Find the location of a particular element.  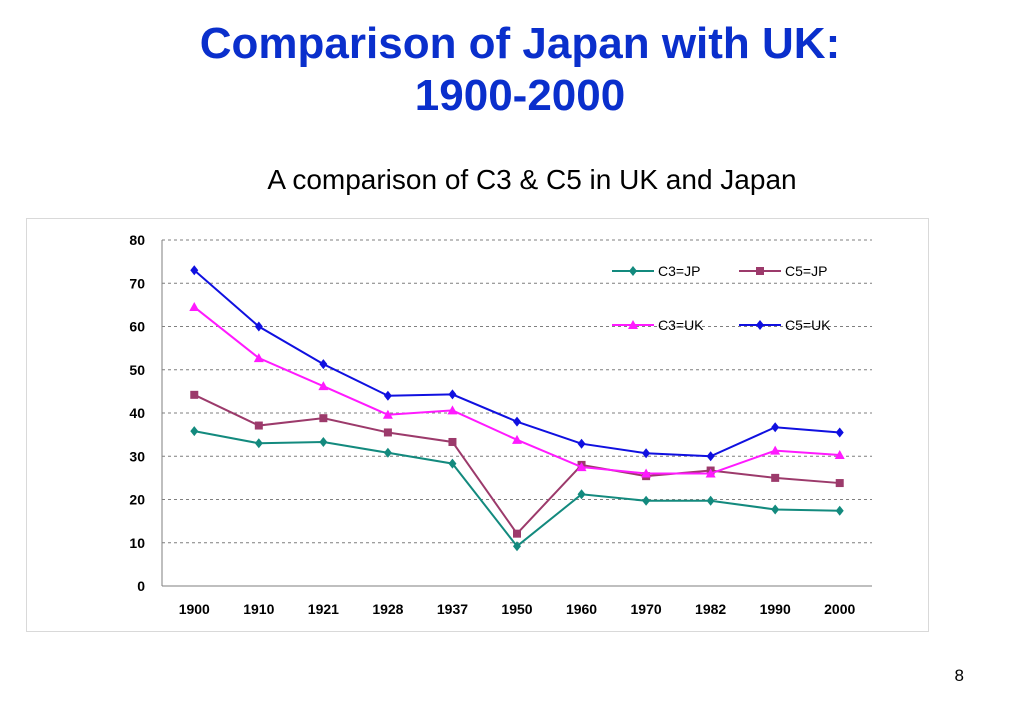

y-tick-label: 40 is located at coordinates (137, 413).